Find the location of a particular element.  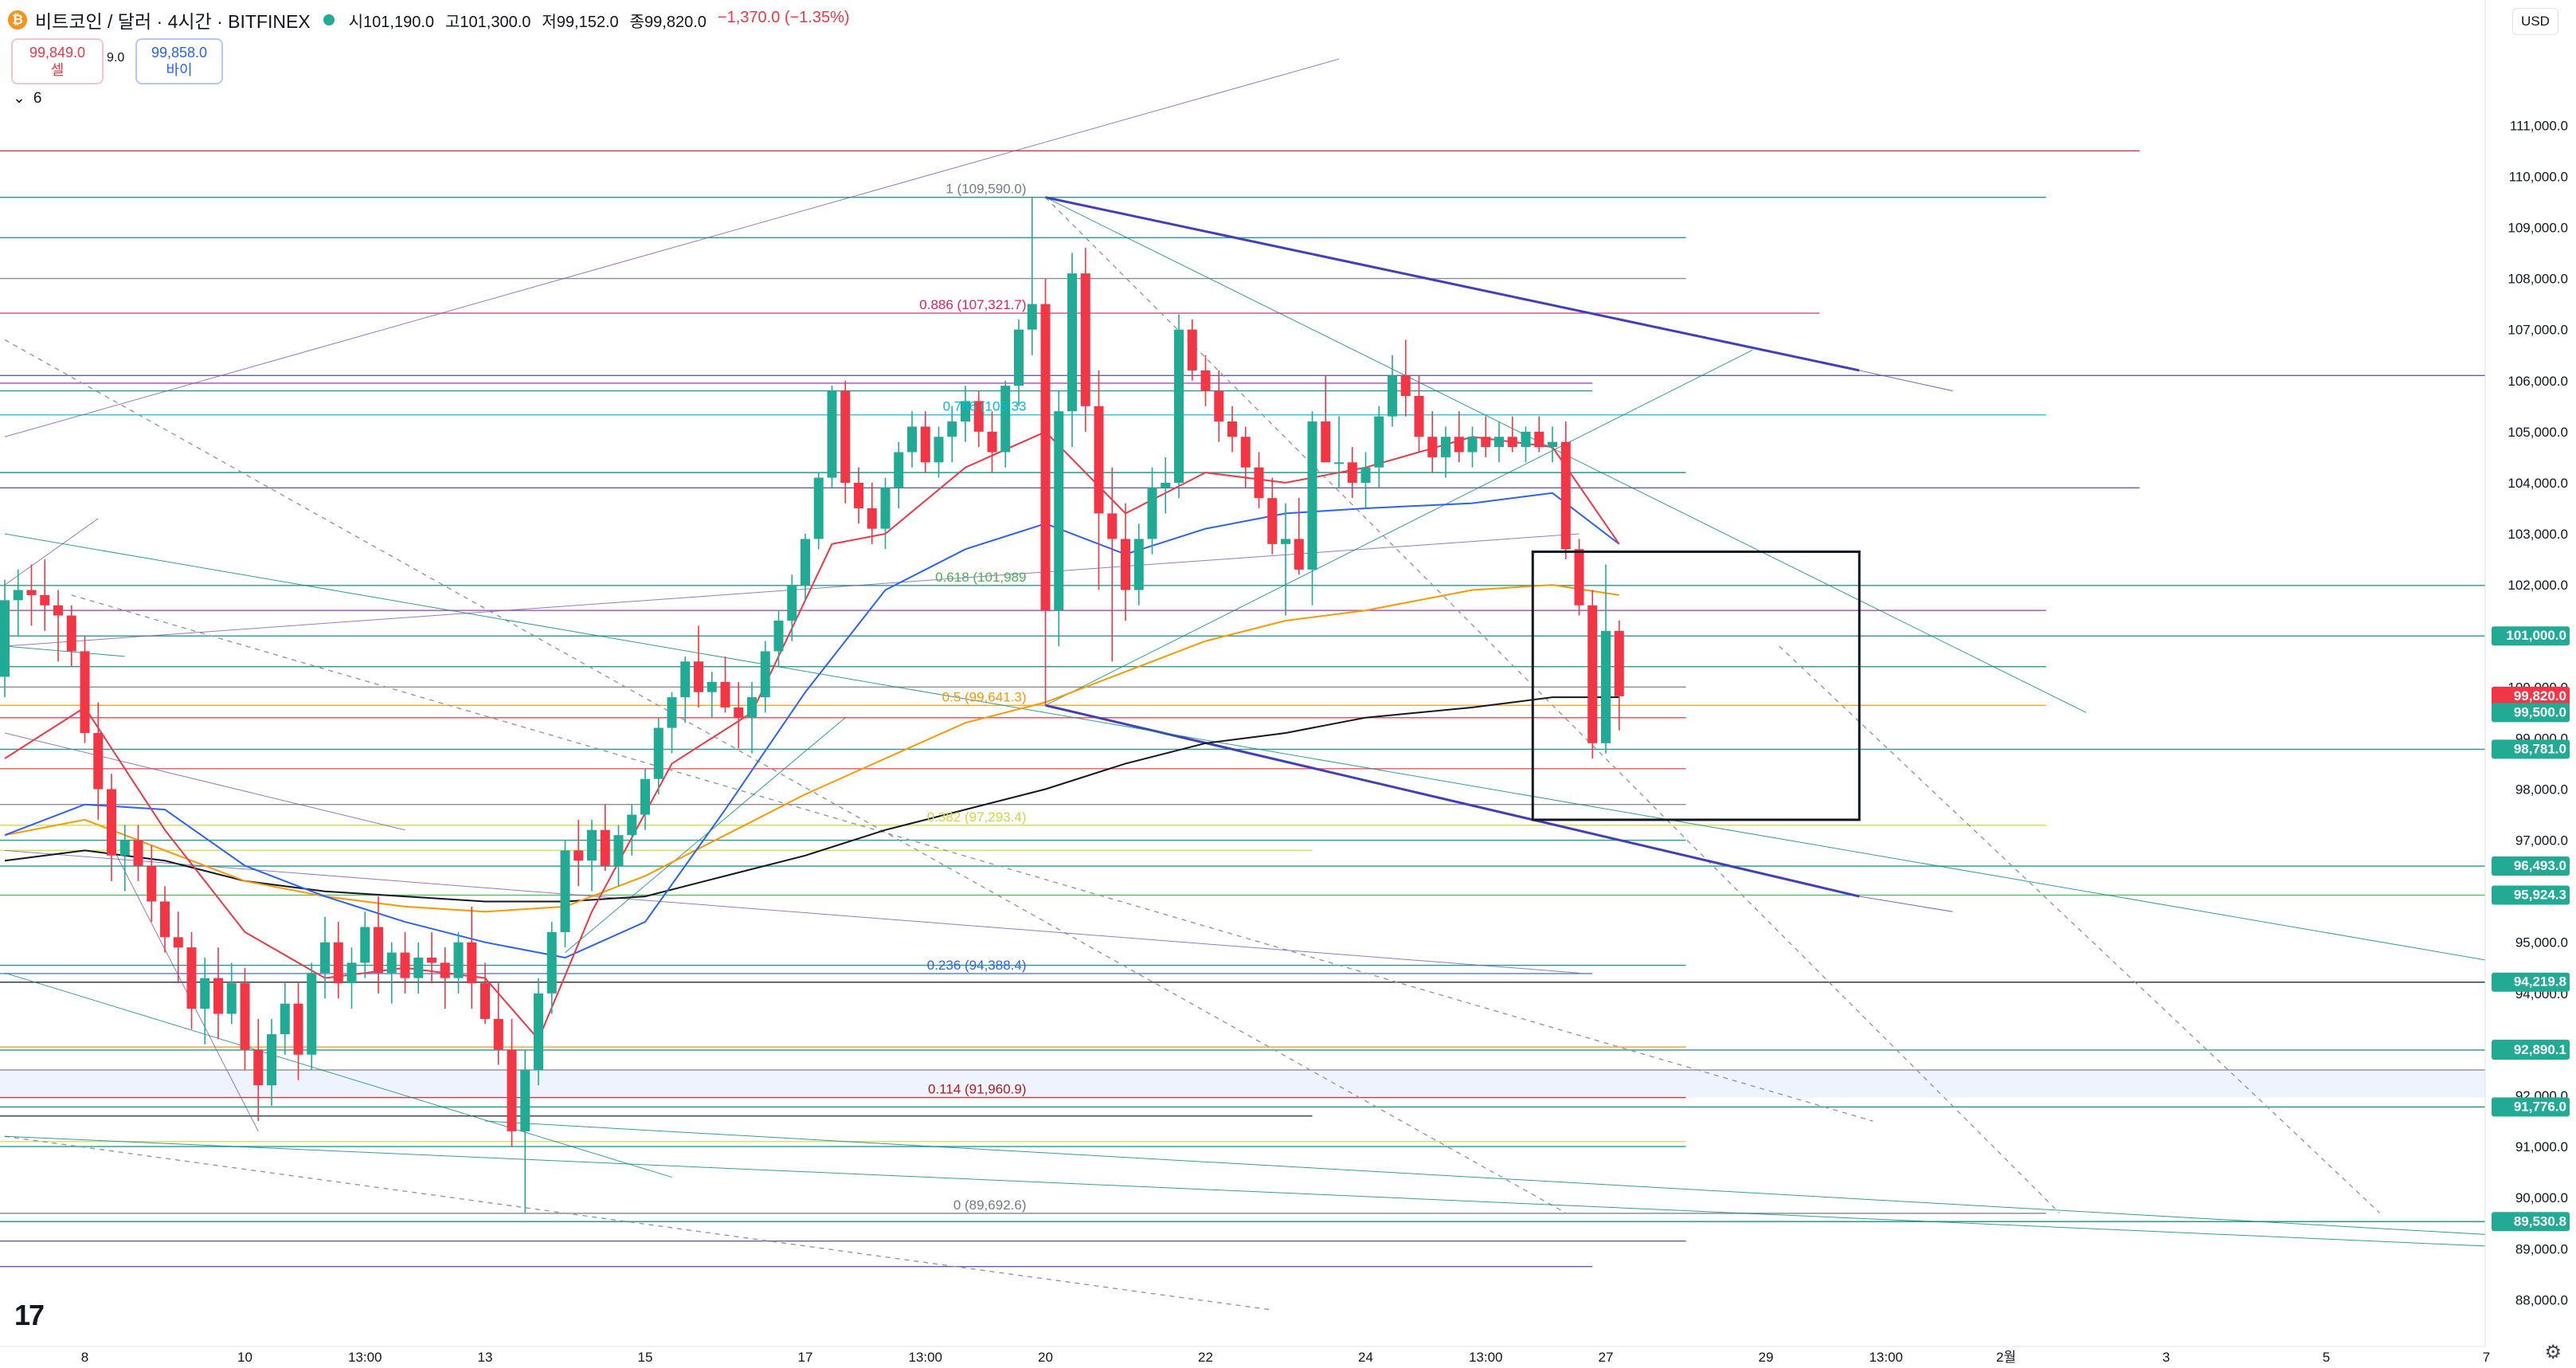

price-tag-text: 99,820.0 is located at coordinates (2540, 696).